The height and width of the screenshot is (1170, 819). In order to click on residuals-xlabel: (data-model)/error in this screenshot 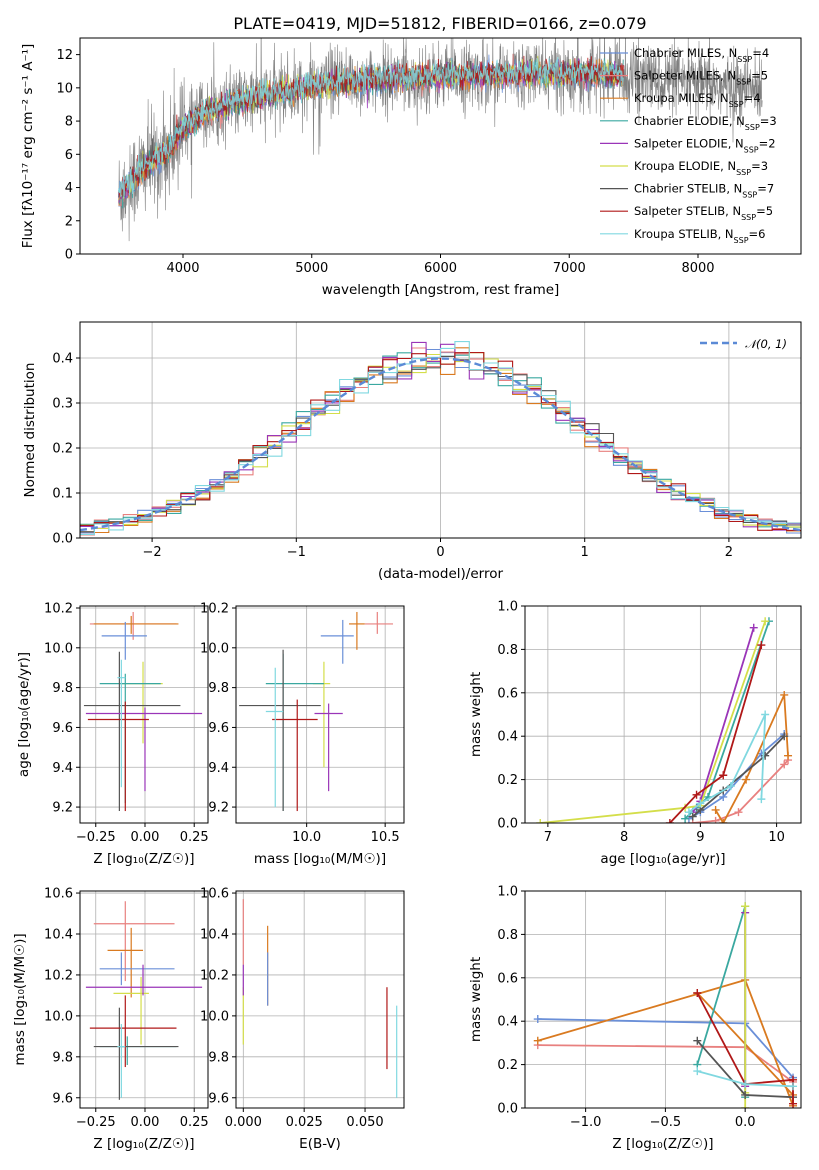, I will do `click(441, 574)`.